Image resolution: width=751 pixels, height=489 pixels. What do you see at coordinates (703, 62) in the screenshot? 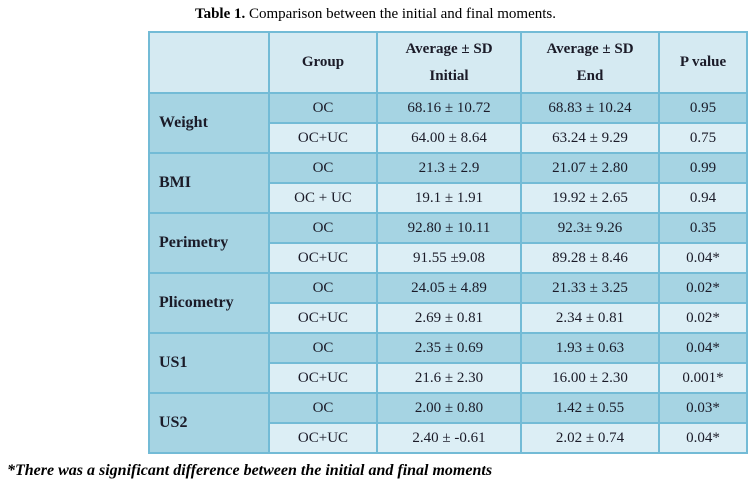
I see `header-pvalue: P value` at bounding box center [703, 62].